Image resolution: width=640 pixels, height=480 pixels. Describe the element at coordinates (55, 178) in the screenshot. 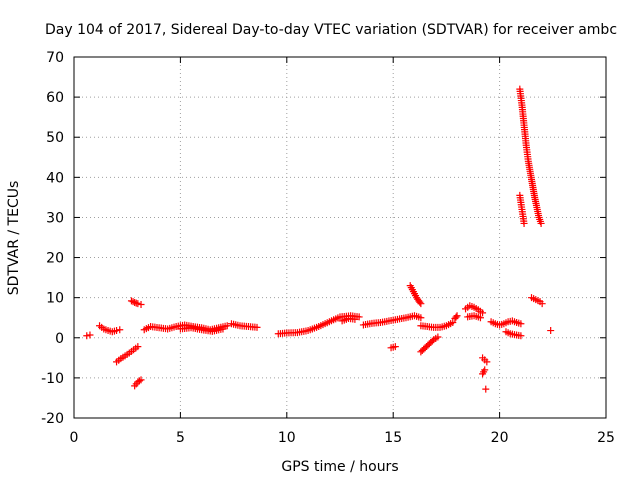

I see `y-tick-label: 40` at that location.